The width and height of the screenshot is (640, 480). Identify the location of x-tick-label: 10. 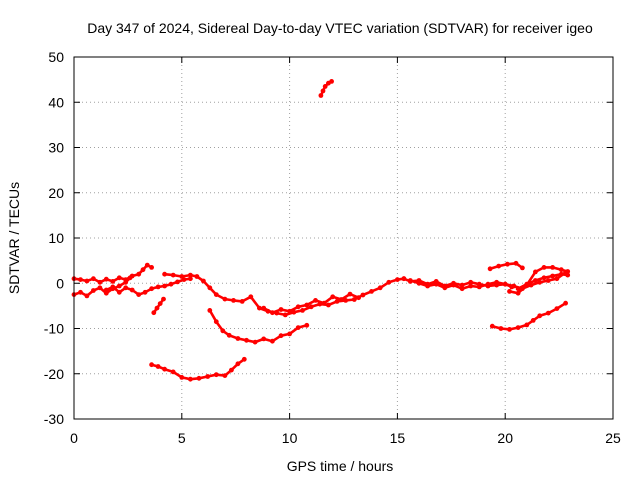
(290, 438).